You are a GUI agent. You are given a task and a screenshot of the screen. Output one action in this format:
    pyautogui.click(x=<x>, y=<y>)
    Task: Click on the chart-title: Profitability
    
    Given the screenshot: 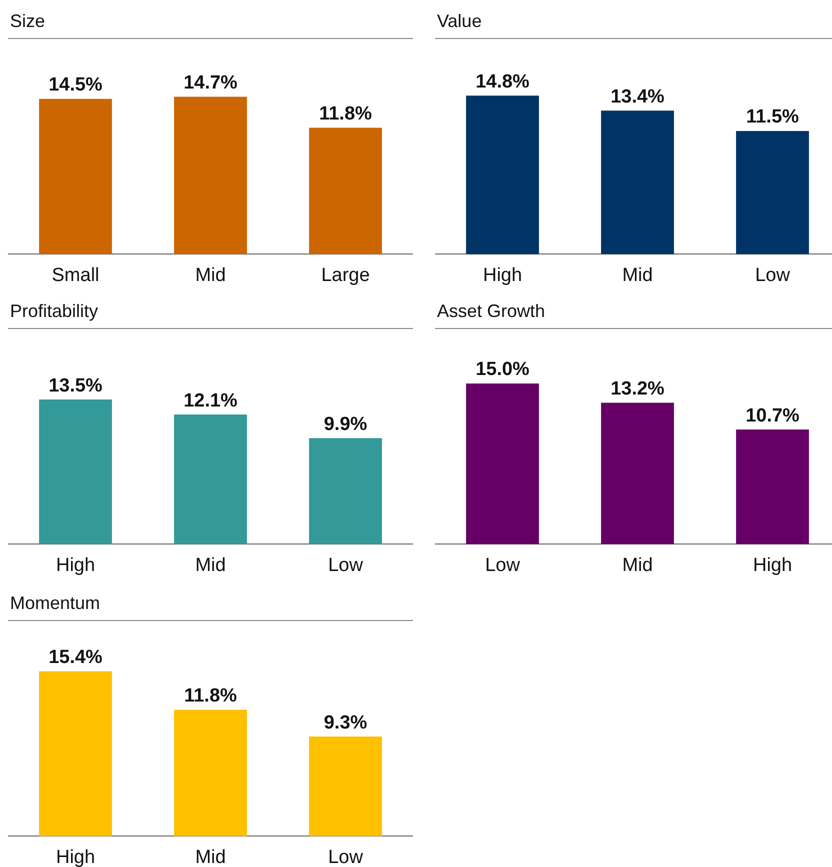 What is the action you would take?
    pyautogui.click(x=210, y=314)
    